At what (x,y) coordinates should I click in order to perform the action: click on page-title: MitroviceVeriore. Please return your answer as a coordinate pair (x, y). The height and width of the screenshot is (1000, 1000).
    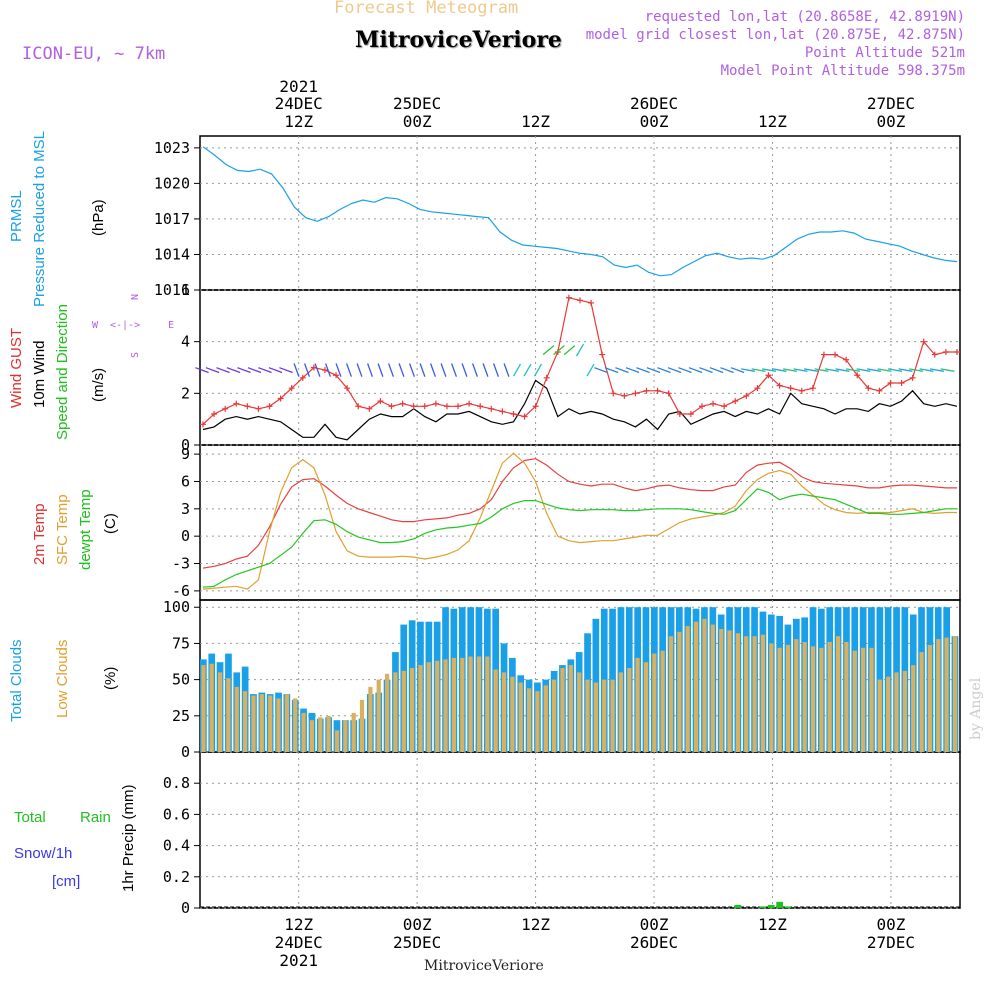
    Looking at the image, I should click on (458, 40).